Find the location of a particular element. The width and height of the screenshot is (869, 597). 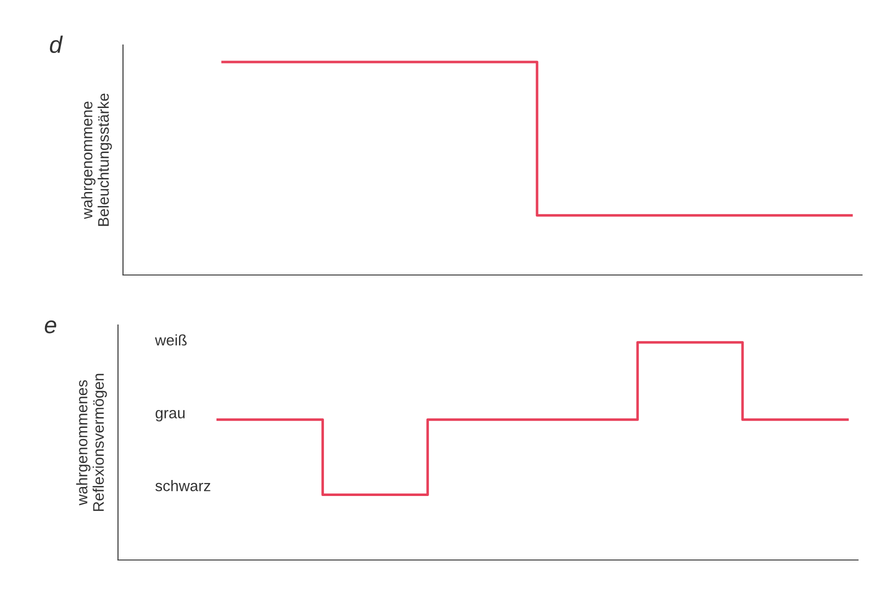

annotation: grau is located at coordinates (170, 416).